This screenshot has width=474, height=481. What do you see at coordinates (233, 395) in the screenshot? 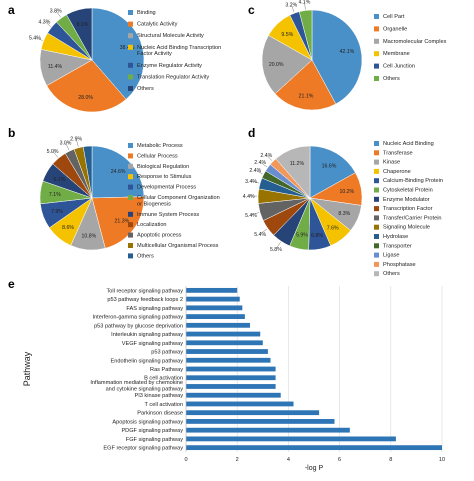
I see `bar-pi3-kinase-pathway` at bounding box center [233, 395].